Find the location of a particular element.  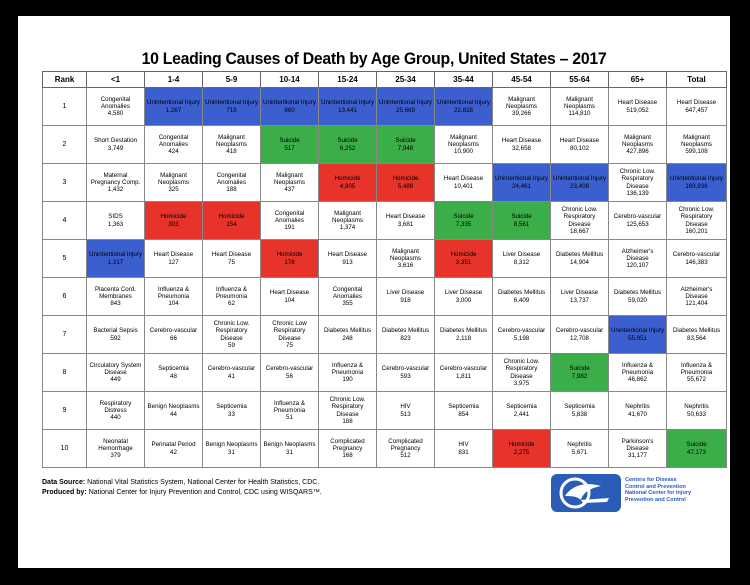

cause-cell: Alzheimer's Disease 121,404 is located at coordinates (696, 296).